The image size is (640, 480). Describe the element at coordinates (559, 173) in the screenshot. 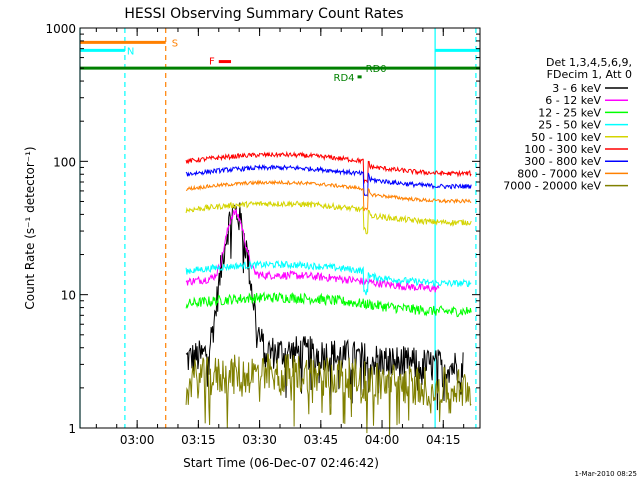

I see `legend-entry-label-7: 800 - 7000 keV` at that location.